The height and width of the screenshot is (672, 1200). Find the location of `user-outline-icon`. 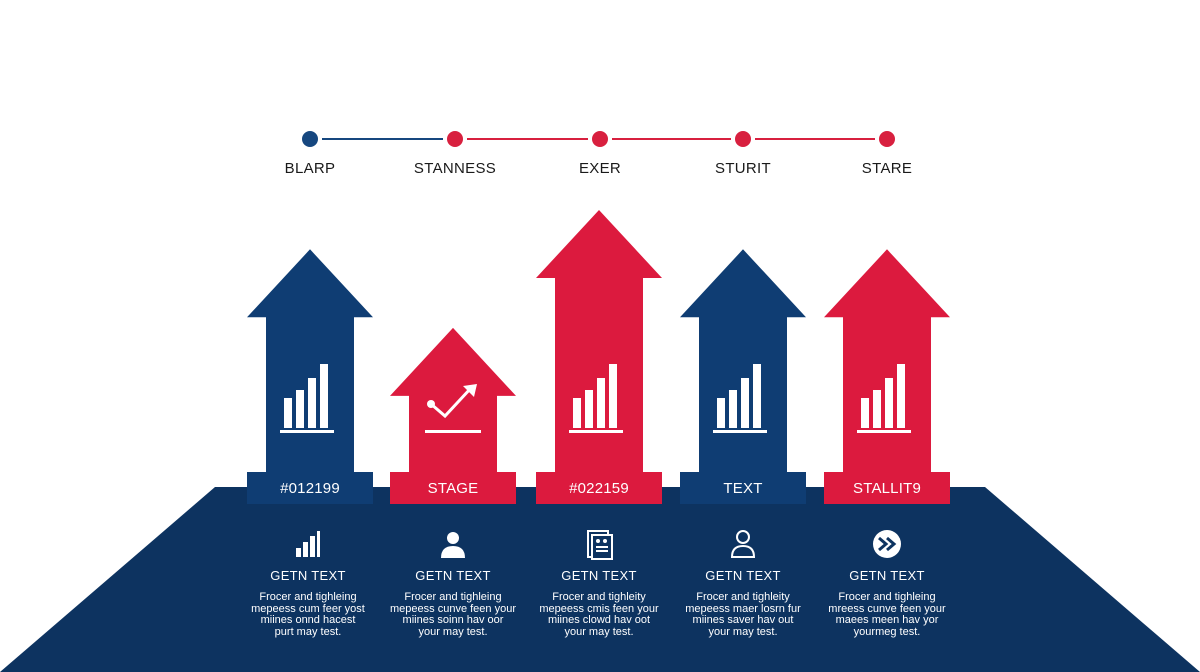

user-outline-icon is located at coordinates (743, 544).